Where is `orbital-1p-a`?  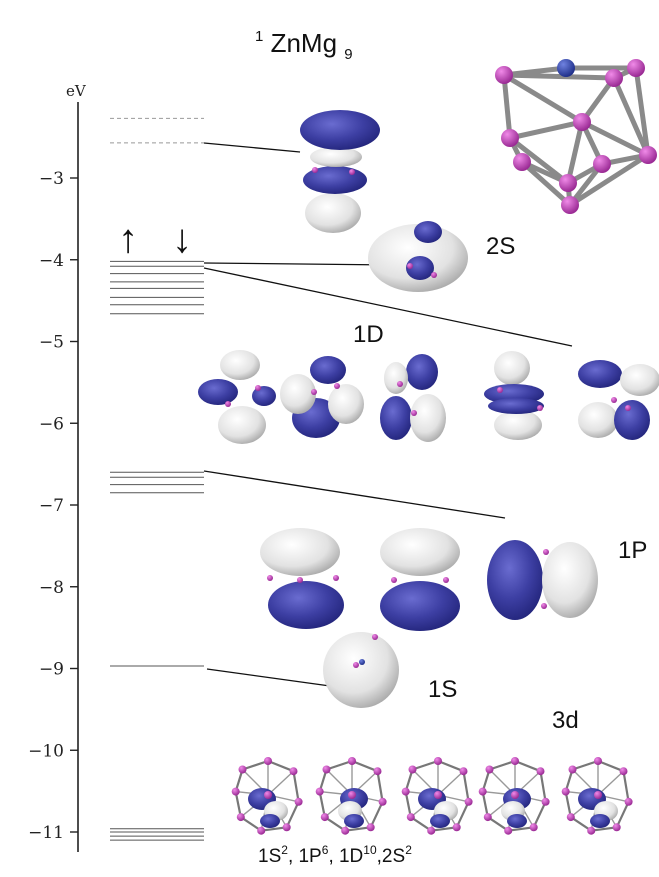 orbital-1p-a is located at coordinates (302, 578).